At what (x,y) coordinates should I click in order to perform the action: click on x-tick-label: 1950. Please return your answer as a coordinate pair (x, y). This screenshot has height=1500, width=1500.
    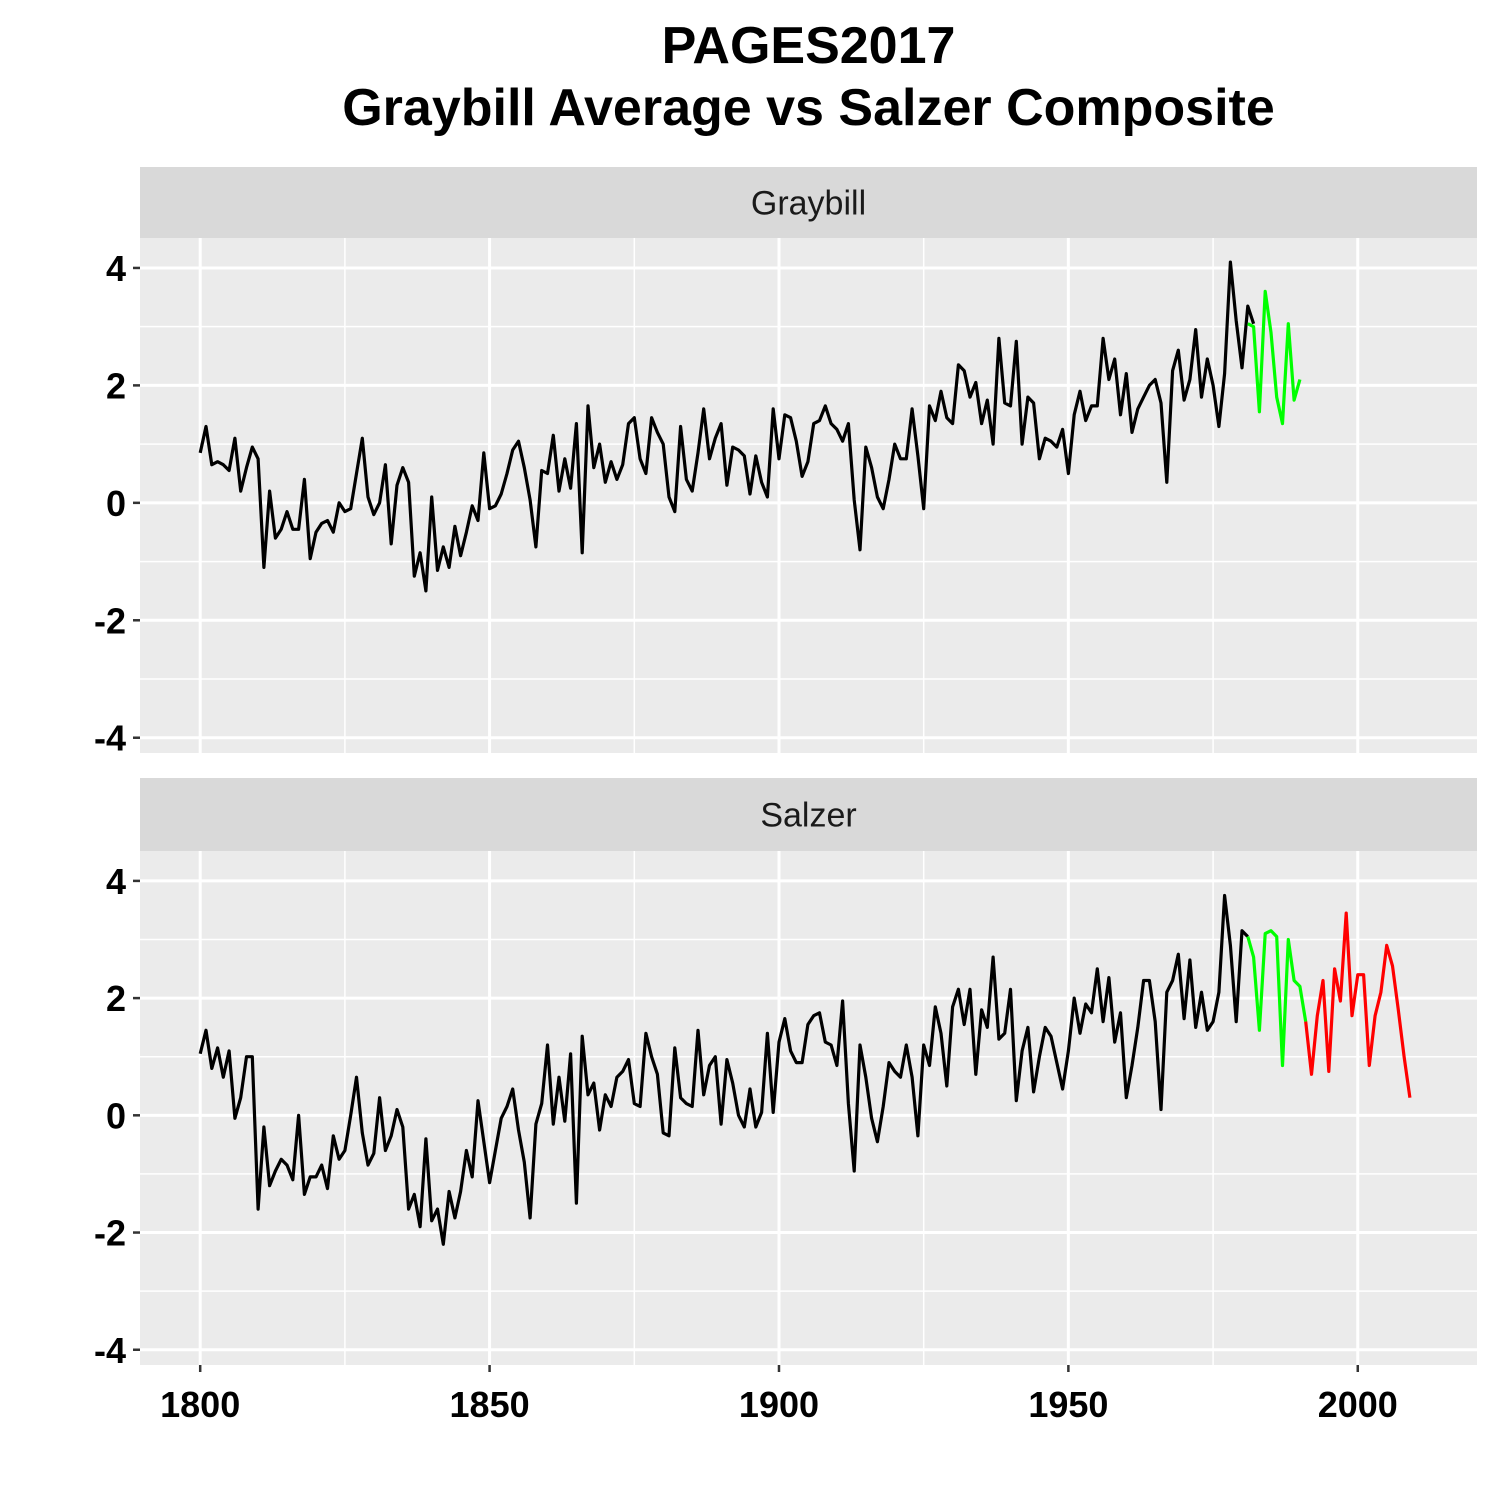
    Looking at the image, I should click on (1068, 1404).